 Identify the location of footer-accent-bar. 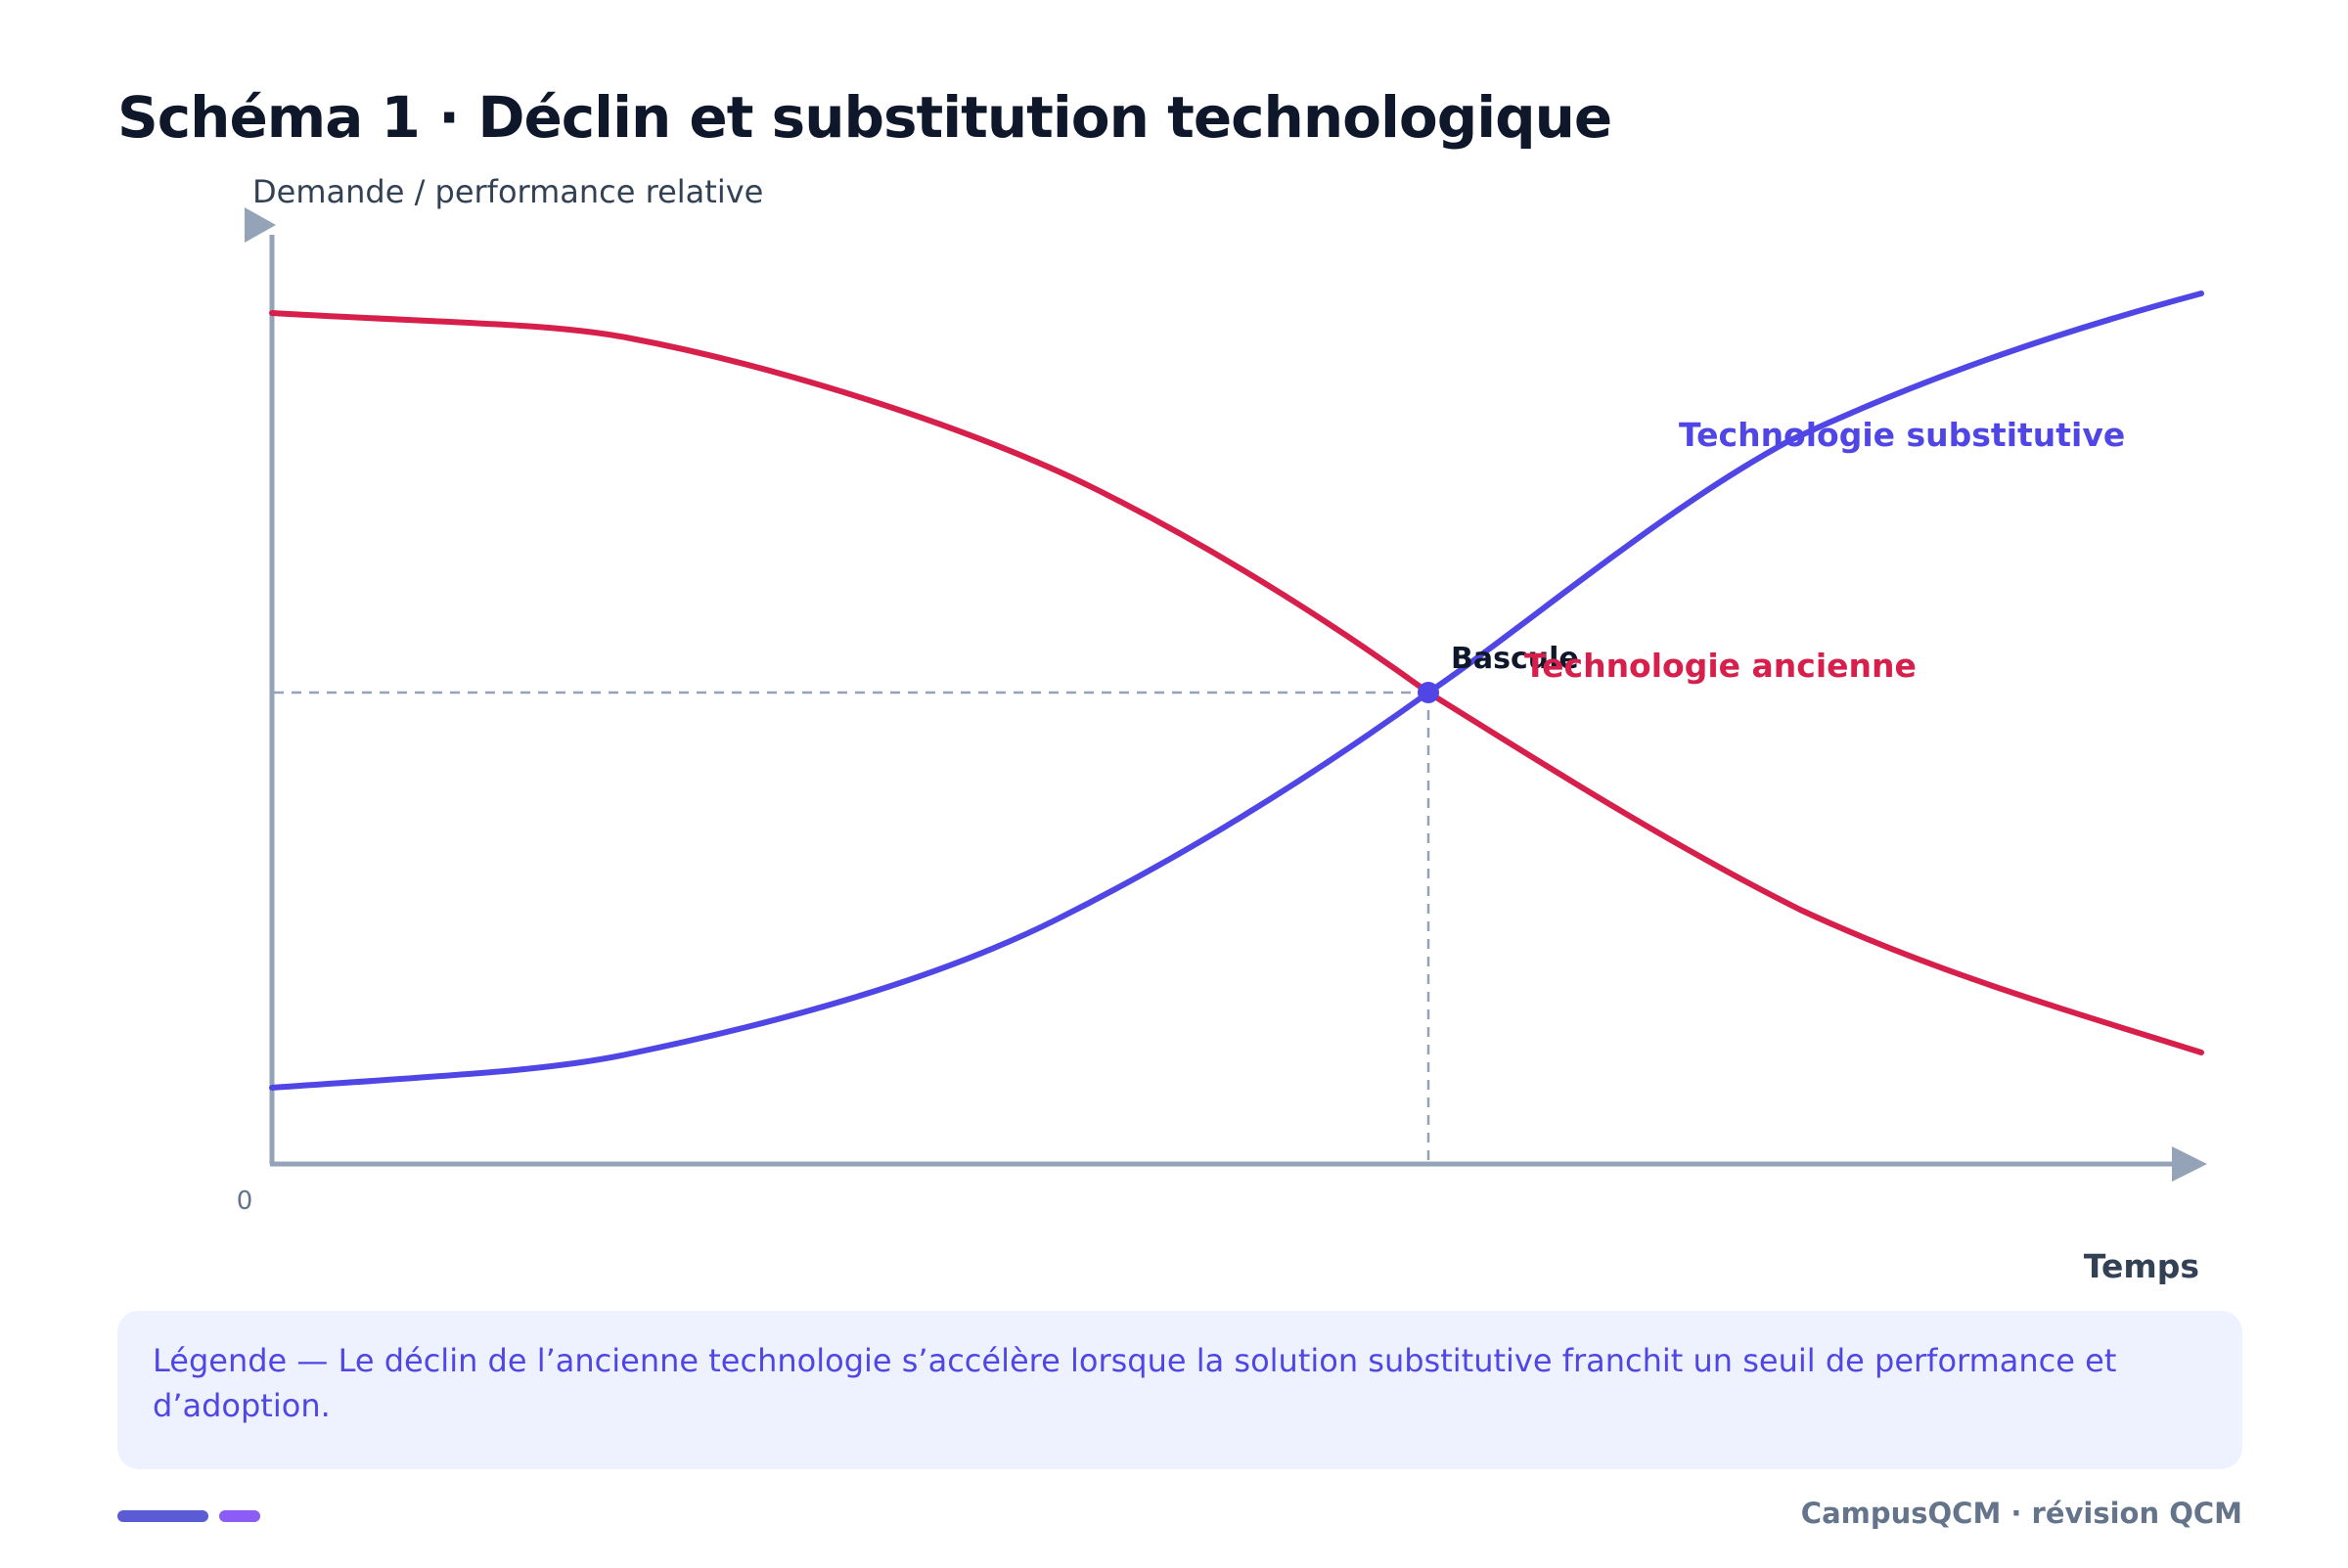
(162, 1516).